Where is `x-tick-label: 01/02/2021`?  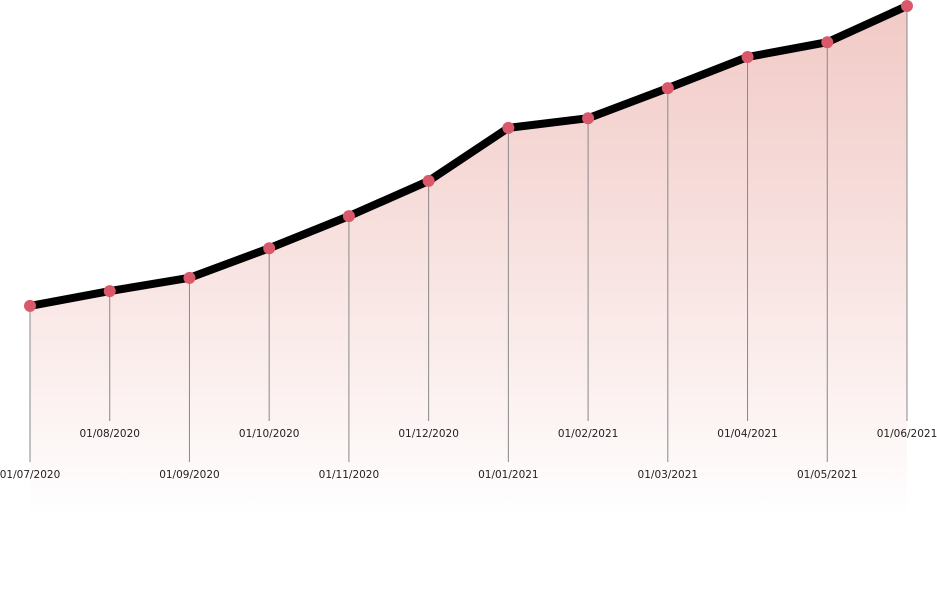
x-tick-label: 01/02/2021 is located at coordinates (588, 434).